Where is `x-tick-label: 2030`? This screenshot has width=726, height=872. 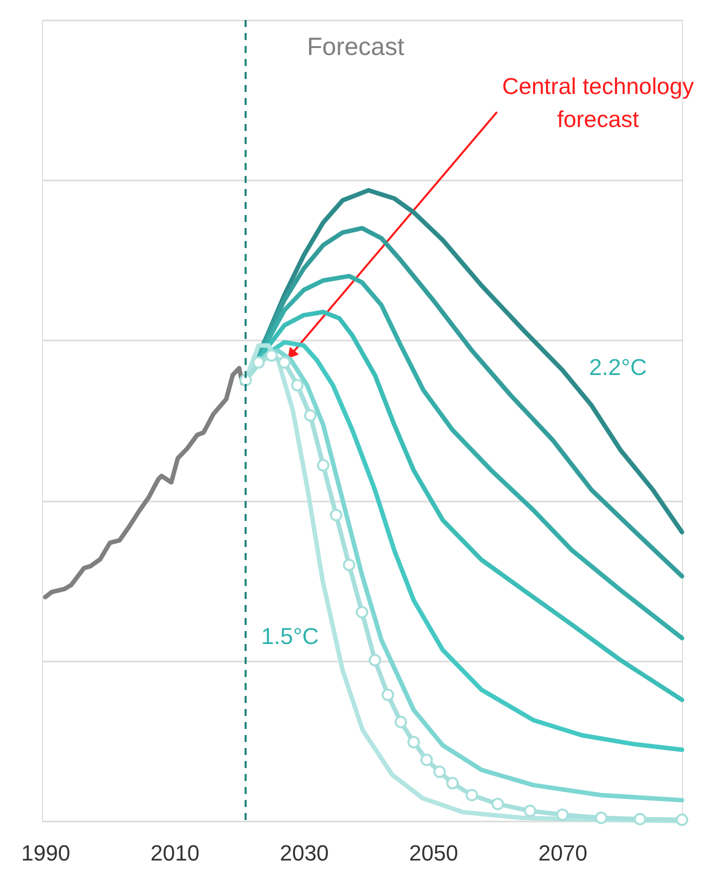 x-tick-label: 2030 is located at coordinates (304, 853).